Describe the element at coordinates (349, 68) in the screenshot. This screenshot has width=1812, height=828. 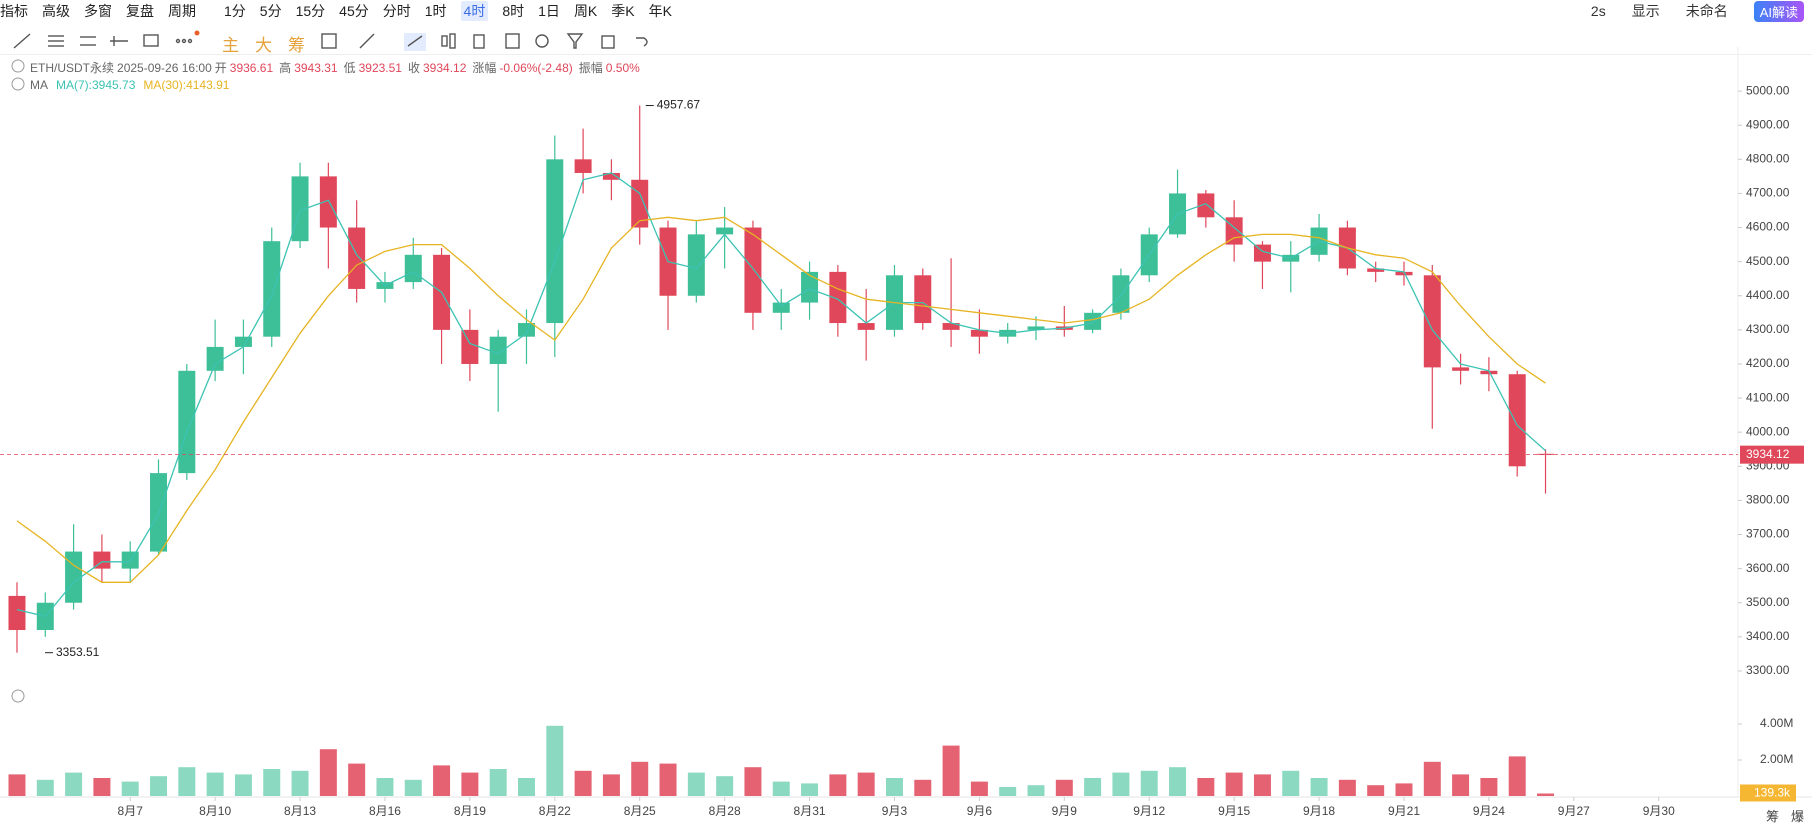
I see `info-label: 低` at that location.